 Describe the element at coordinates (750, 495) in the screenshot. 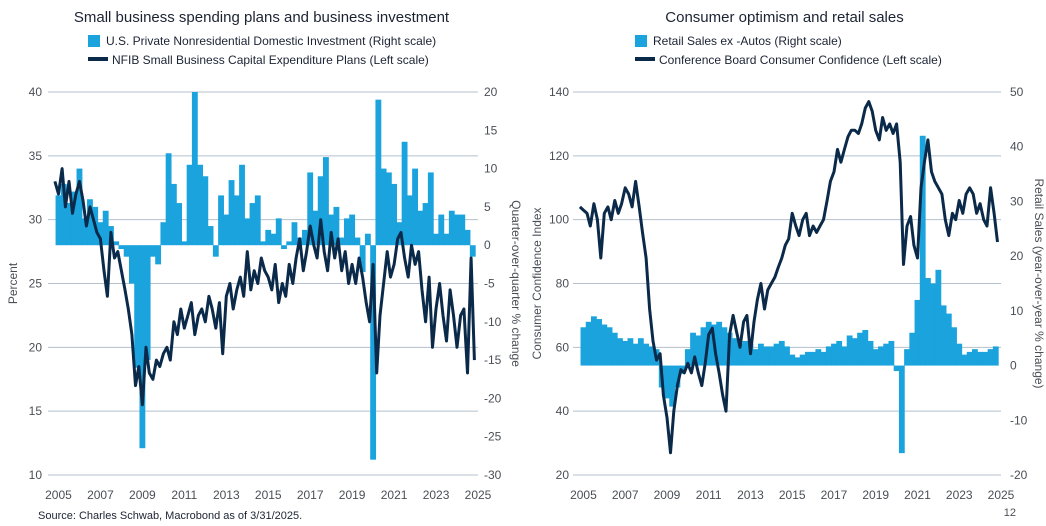

I see `x-tick-label: 2013` at that location.